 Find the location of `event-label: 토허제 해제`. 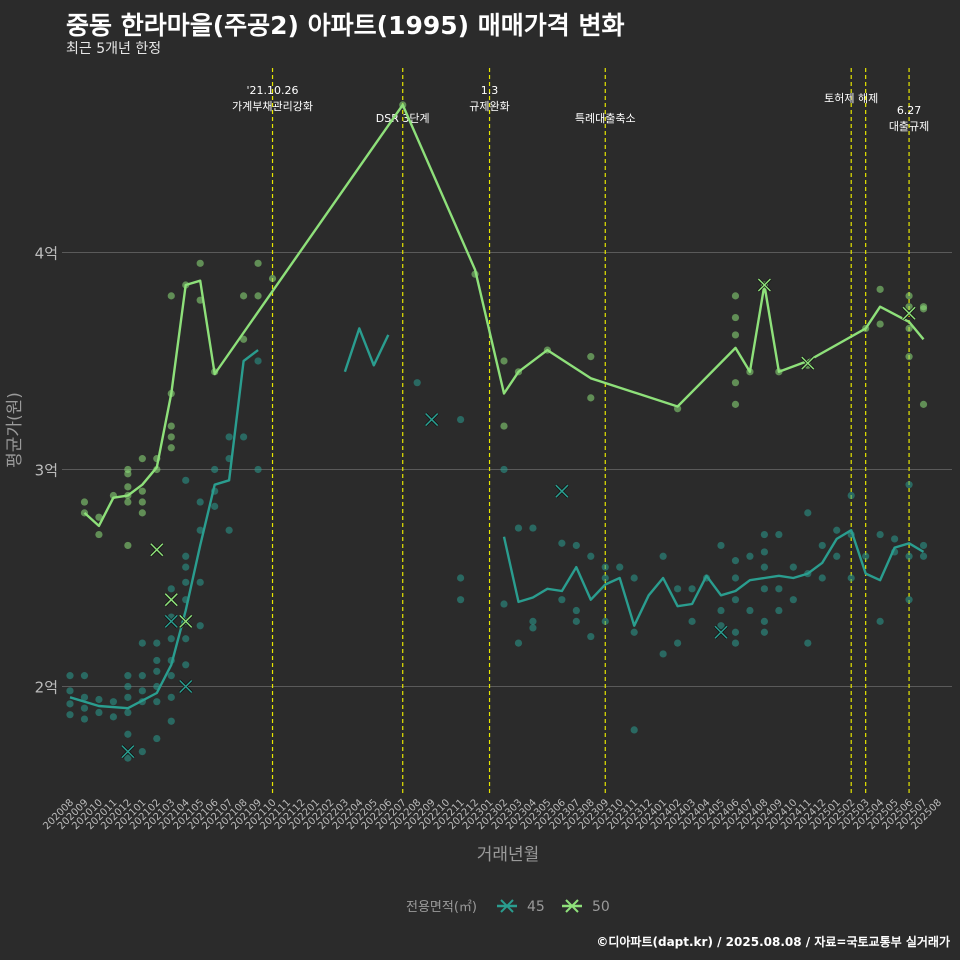

event-label: 토허제 해제 is located at coordinates (851, 98).